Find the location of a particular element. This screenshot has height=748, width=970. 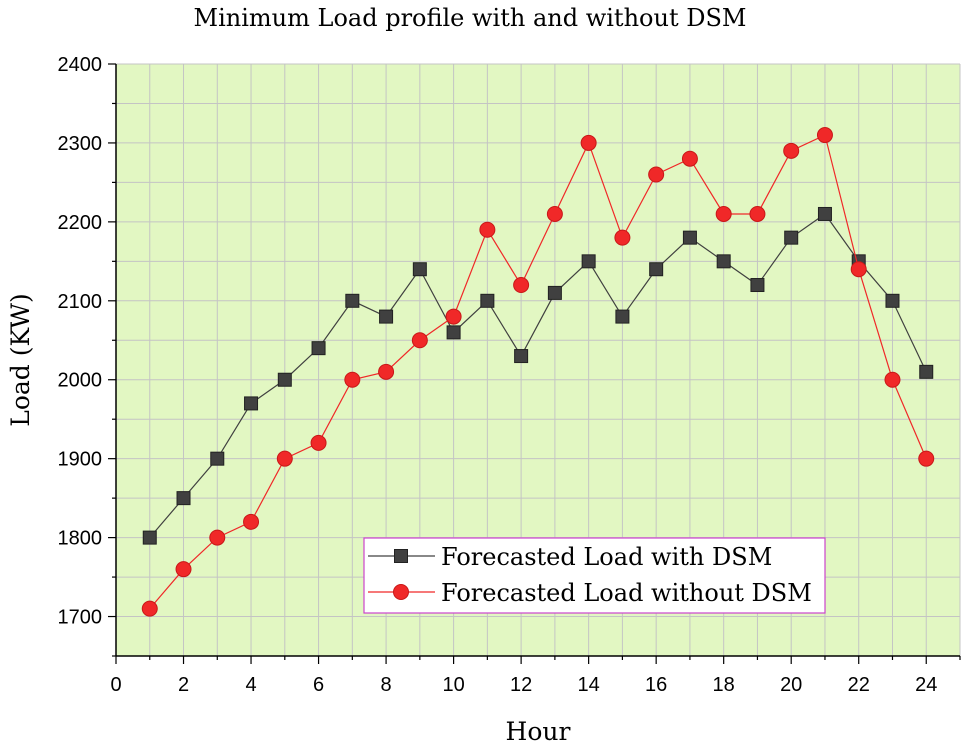

x-tick-label: 8 is located at coordinates (386, 685).